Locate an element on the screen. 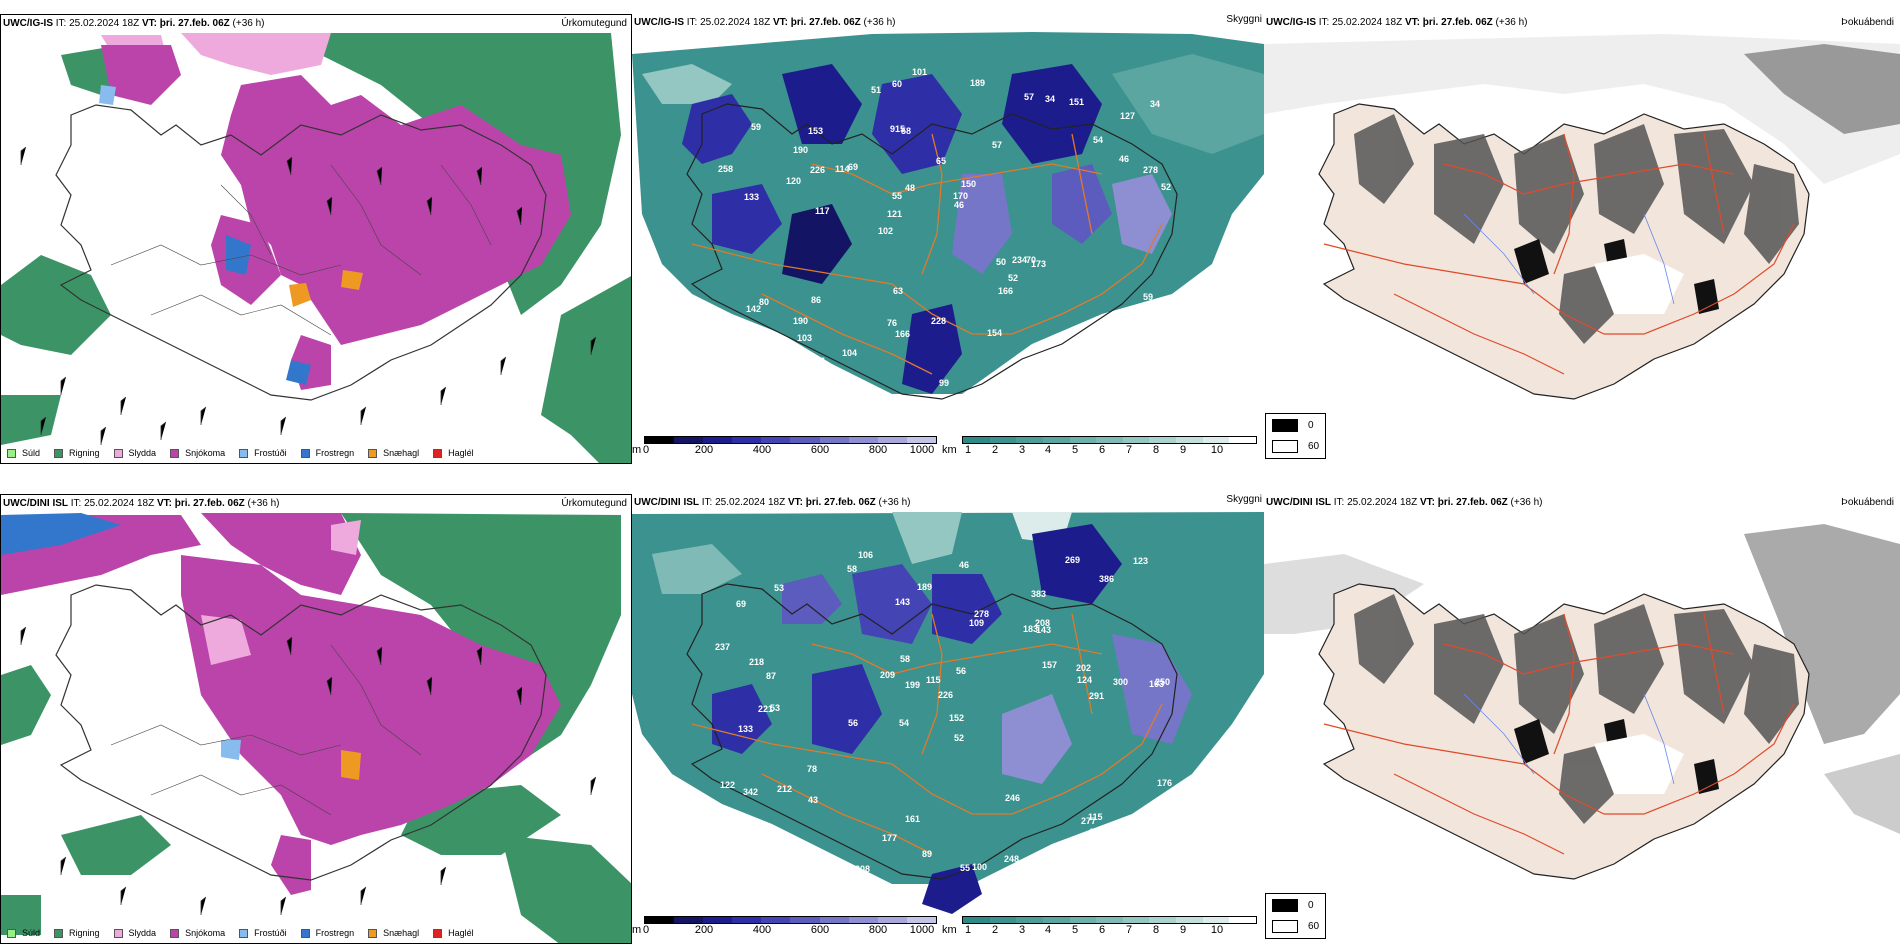  ceiling-peak-label: 212 is located at coordinates (784, 789).